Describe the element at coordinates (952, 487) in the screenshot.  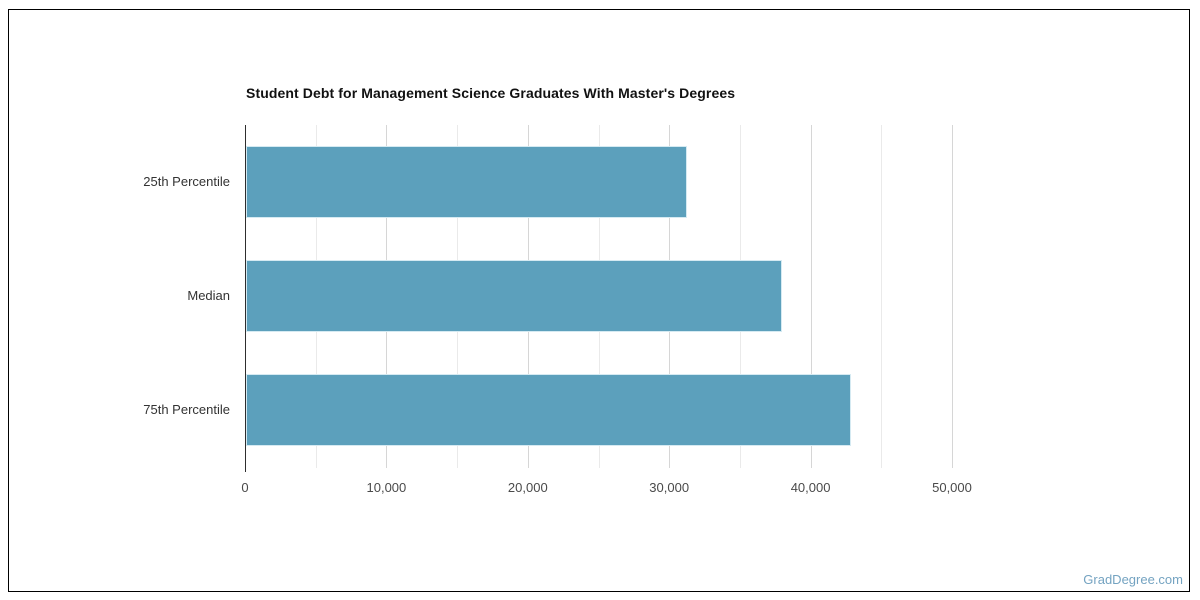
I see `x-tick-label: 50,000` at that location.